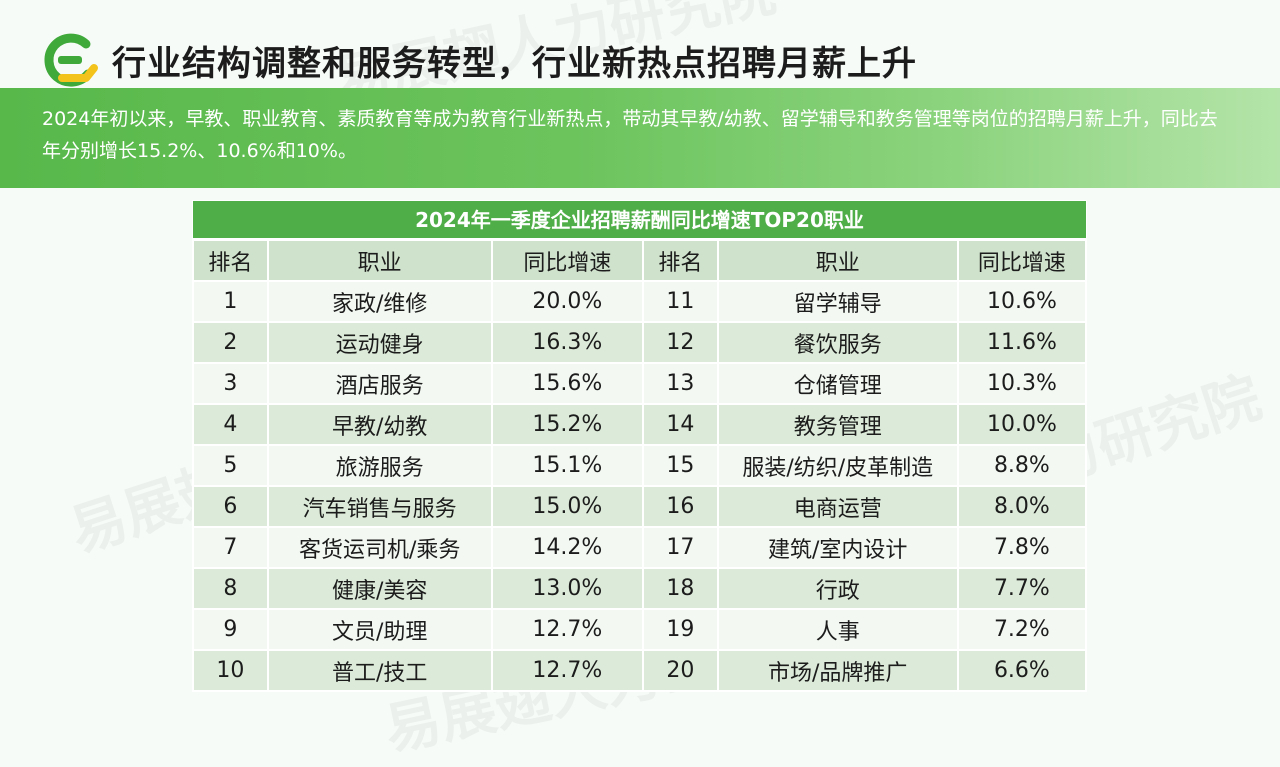 This screenshot has height=767, width=1280. Describe the element at coordinates (230, 465) in the screenshot. I see `rank-cell: 5` at that location.